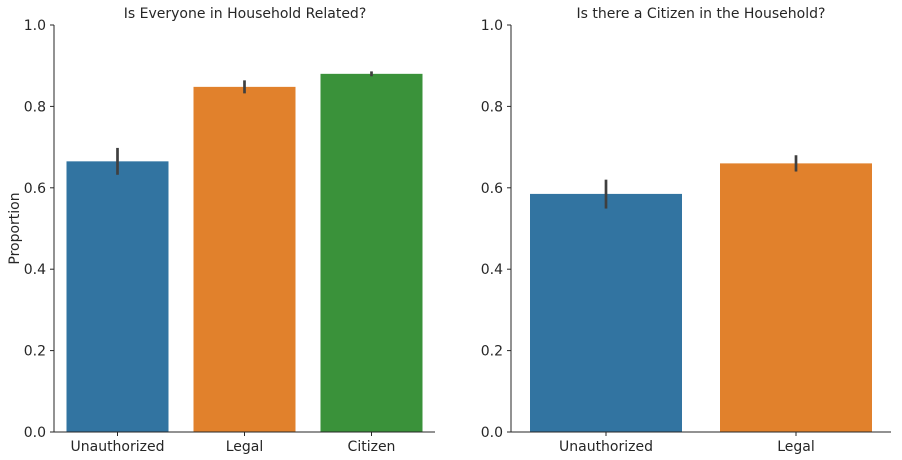 This screenshot has height=460, width=902. Describe the element at coordinates (245, 14) in the screenshot. I see `chart-title: Is Everyone in Household Related?` at that location.